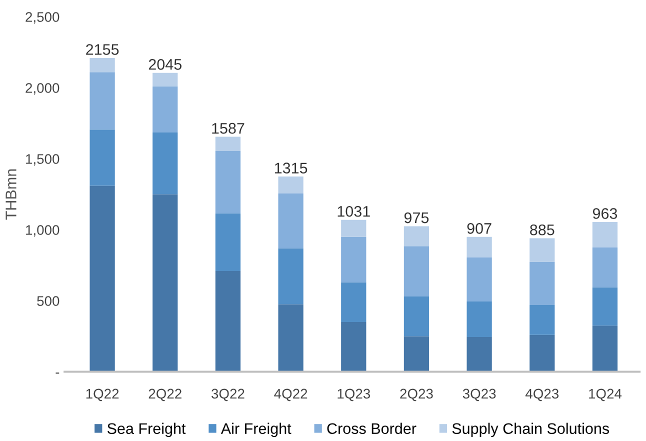 The height and width of the screenshot is (441, 646). Describe the element at coordinates (102, 395) in the screenshot. I see `x-tick-label: 1Q22` at that location.